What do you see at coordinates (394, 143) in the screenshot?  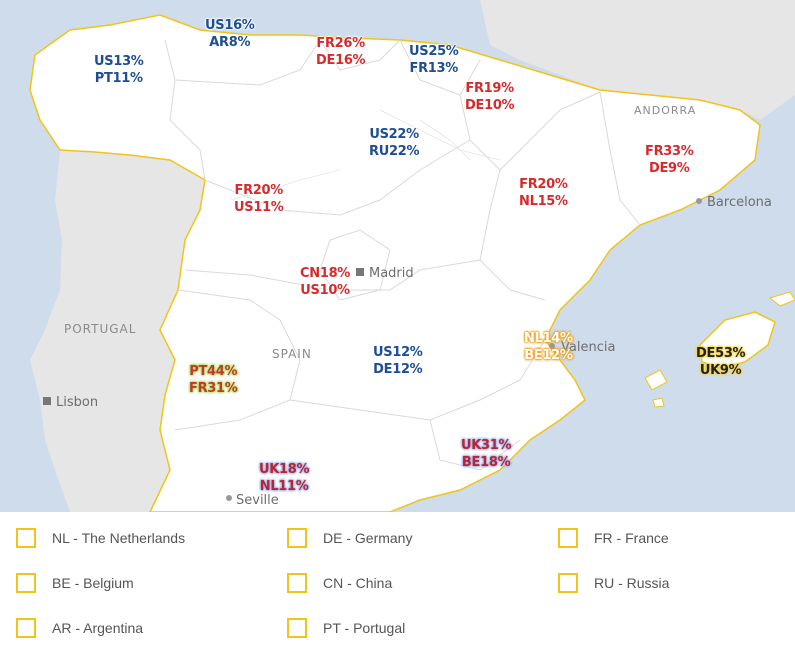 I see `region-stat-rioja: US22% RU22%` at bounding box center [394, 143].